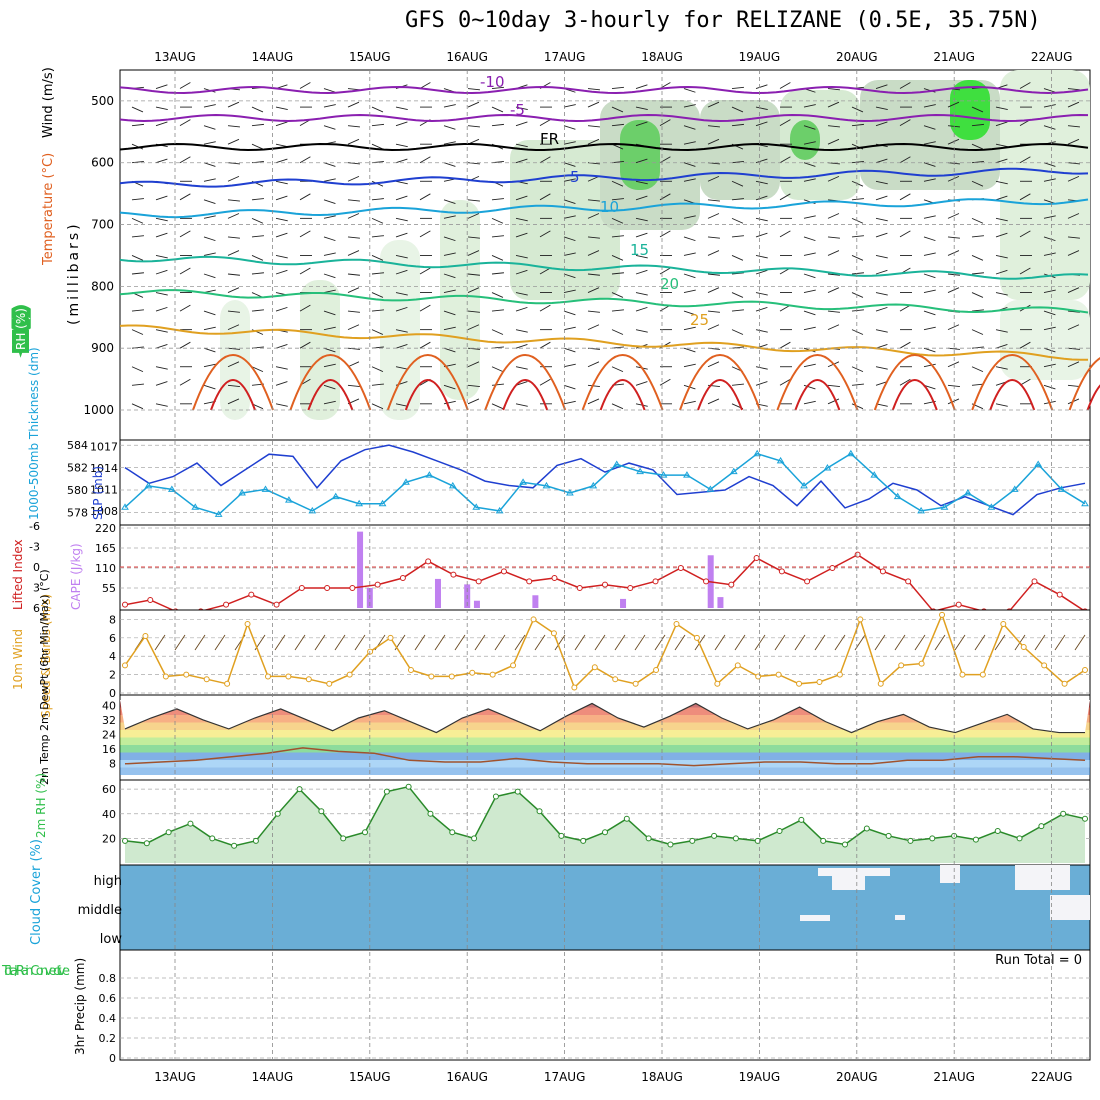 Image resolution: width=1100 pixels, height=1100 pixels. Describe the element at coordinates (605, 824) in the screenshot. I see `rh2m-area` at that location.